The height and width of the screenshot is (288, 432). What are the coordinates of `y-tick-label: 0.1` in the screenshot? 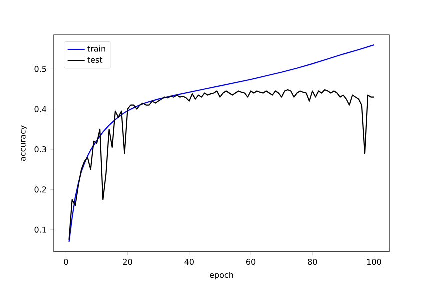 It's located at (40, 229).